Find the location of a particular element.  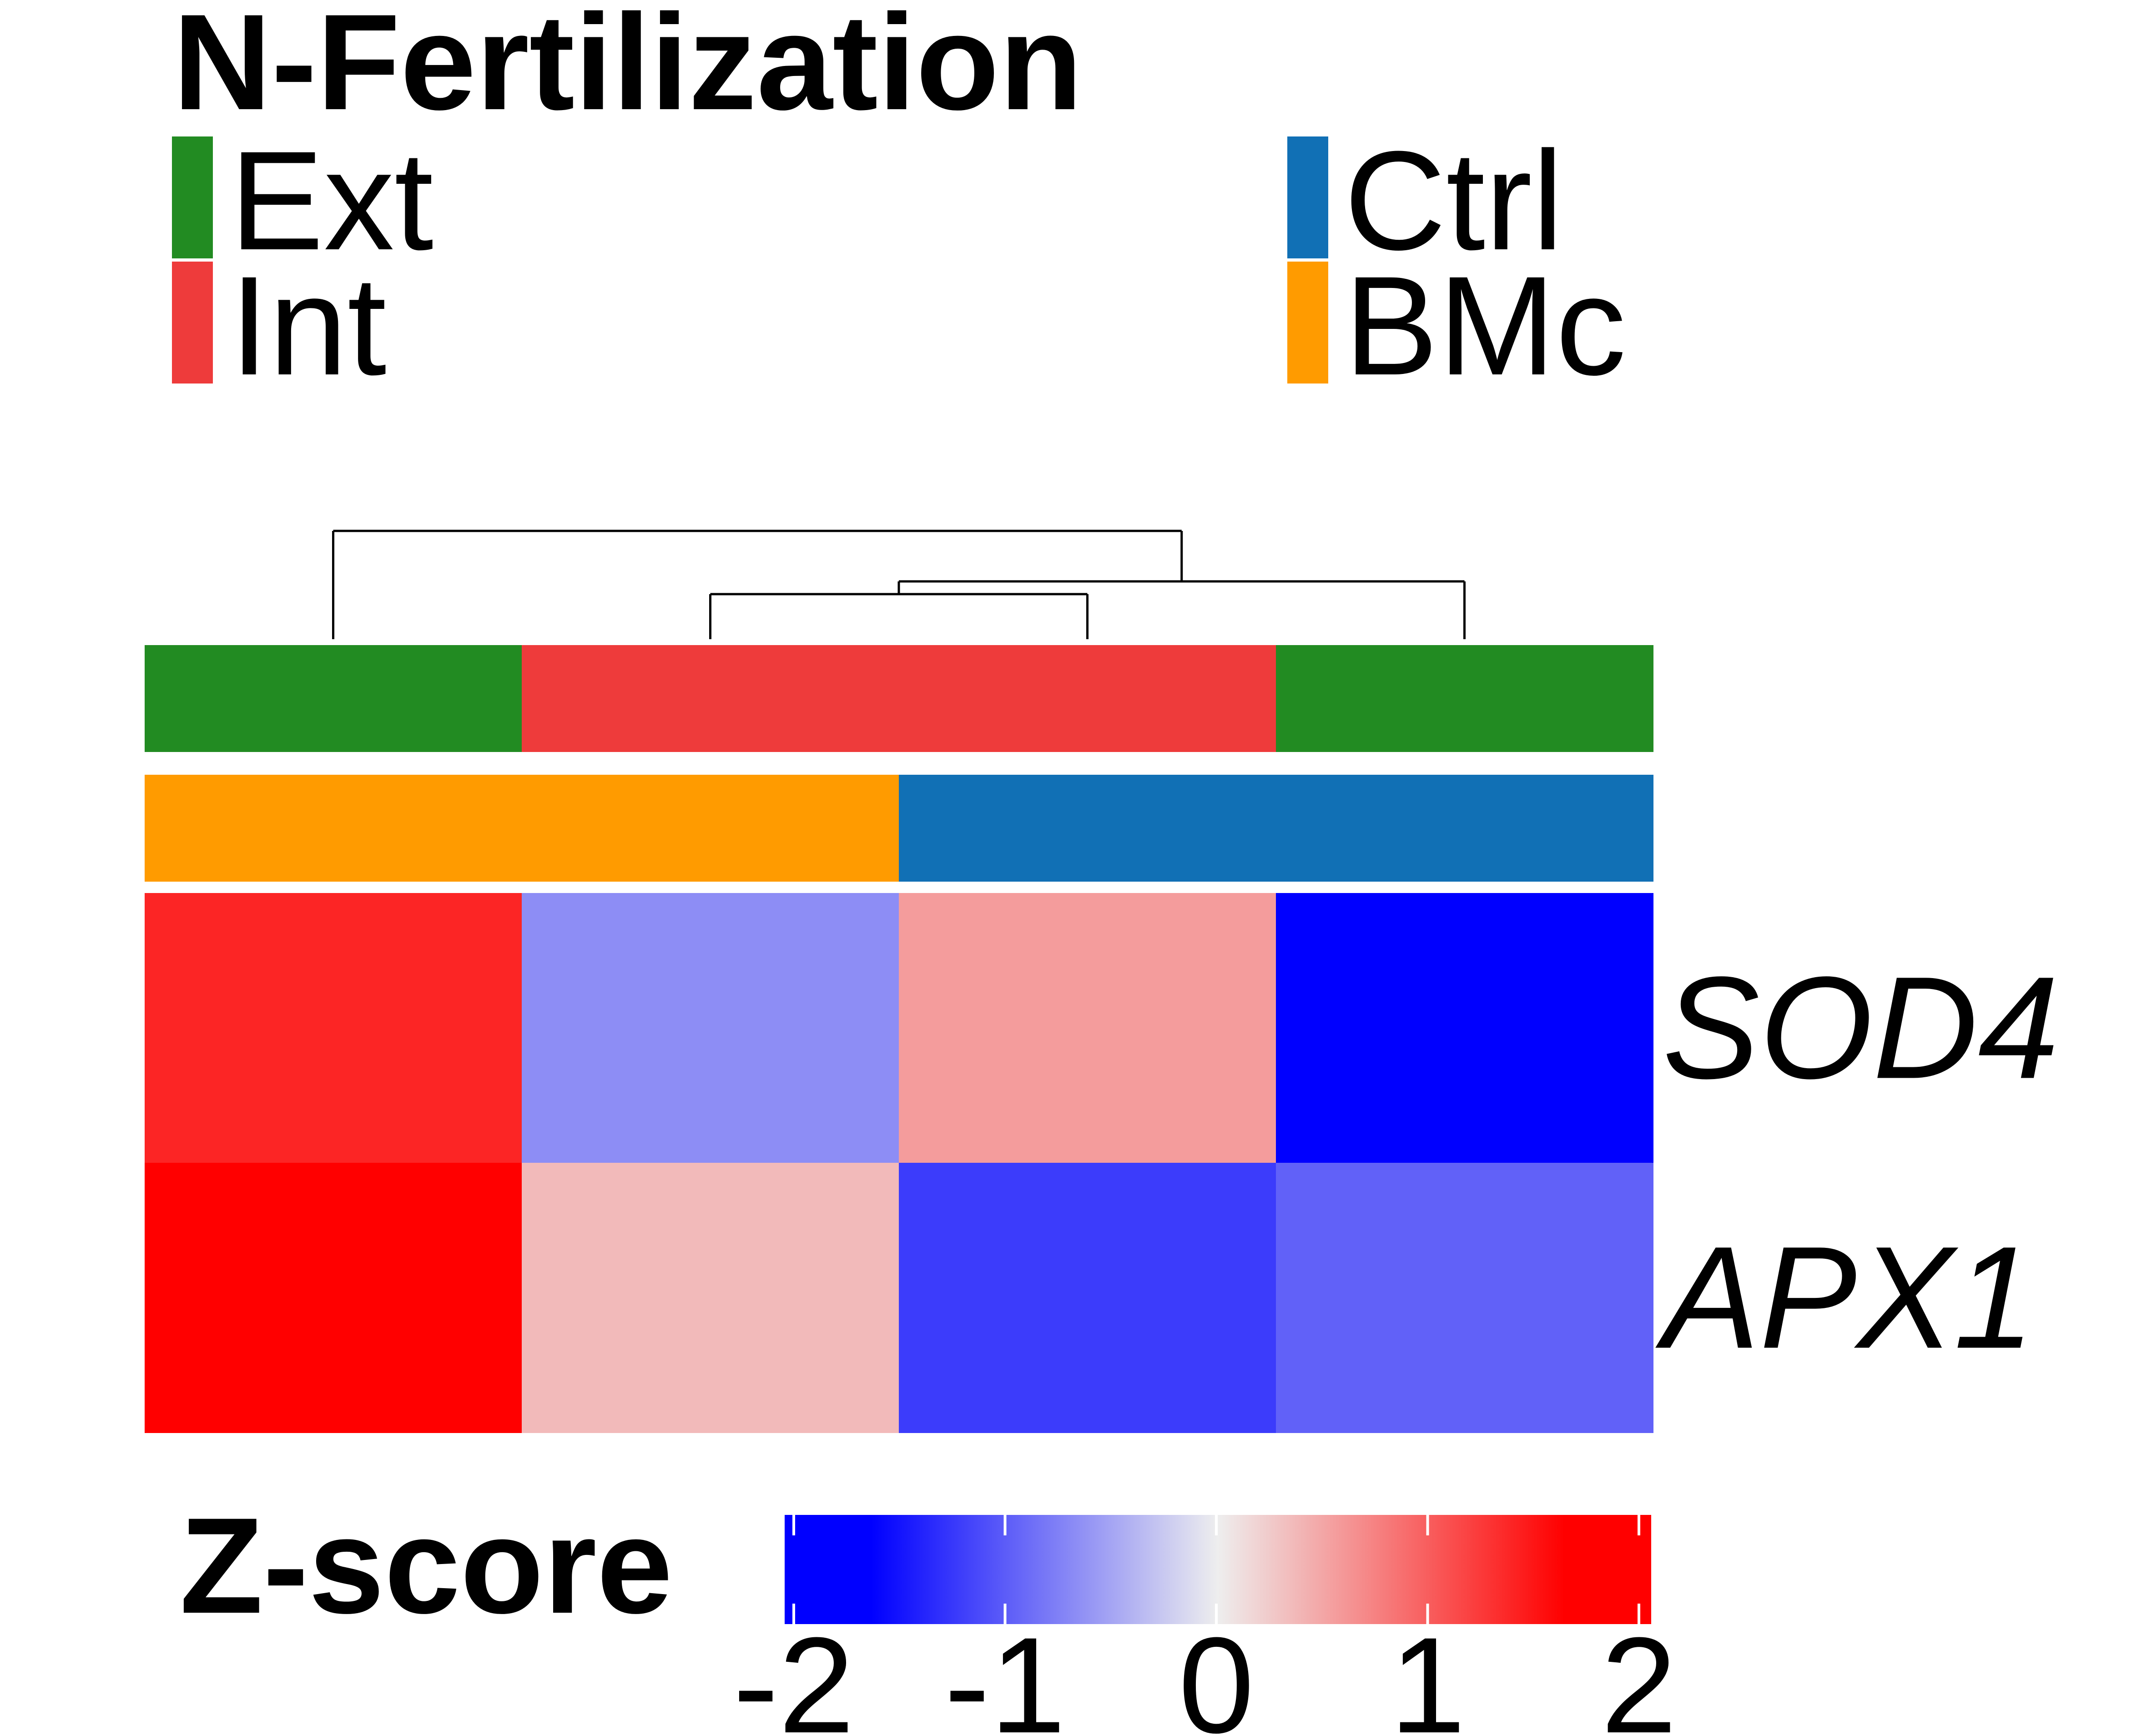

legend-swatch-ctrl is located at coordinates (1307, 197).